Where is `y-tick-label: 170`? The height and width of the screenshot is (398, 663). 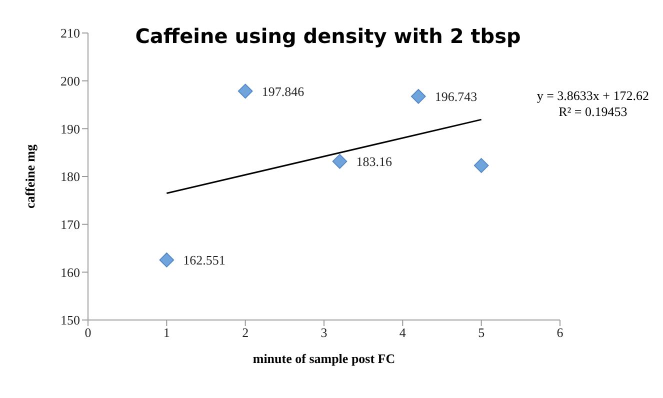
y-tick-label: 170 is located at coordinates (70, 224).